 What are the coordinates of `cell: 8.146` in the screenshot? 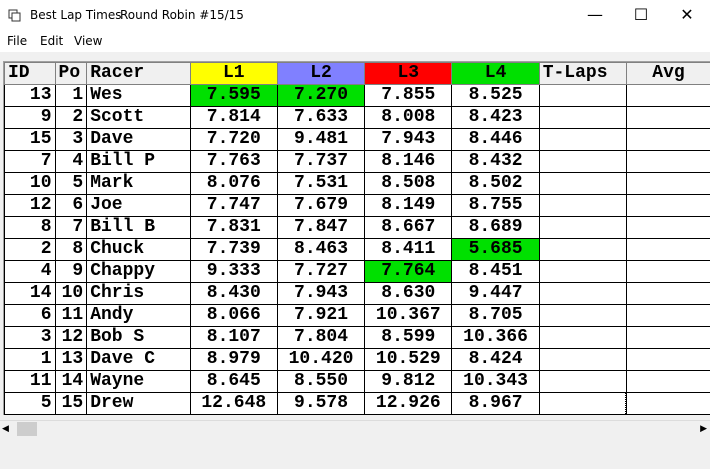 It's located at (408, 161).